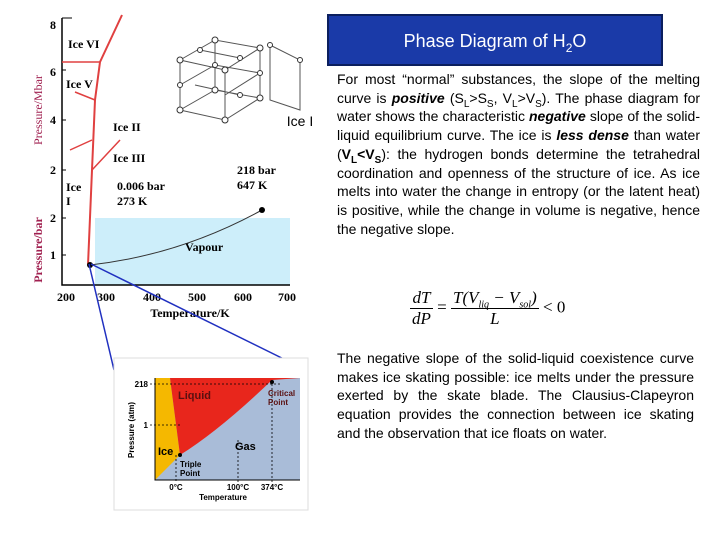 The image size is (720, 540). I want to click on phase-boundaries, so click(91, 116).